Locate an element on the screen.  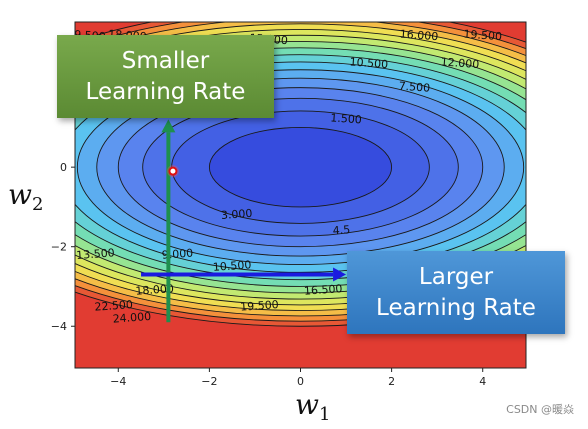
x-tick-label: 0 is located at coordinates (300, 381).